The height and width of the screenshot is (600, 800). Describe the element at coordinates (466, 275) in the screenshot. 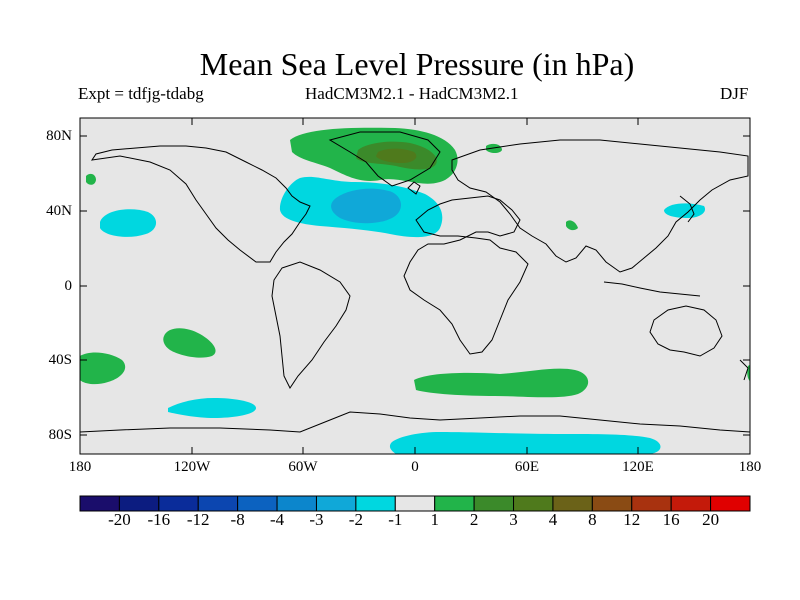

I see `europe-africa-coast` at that location.